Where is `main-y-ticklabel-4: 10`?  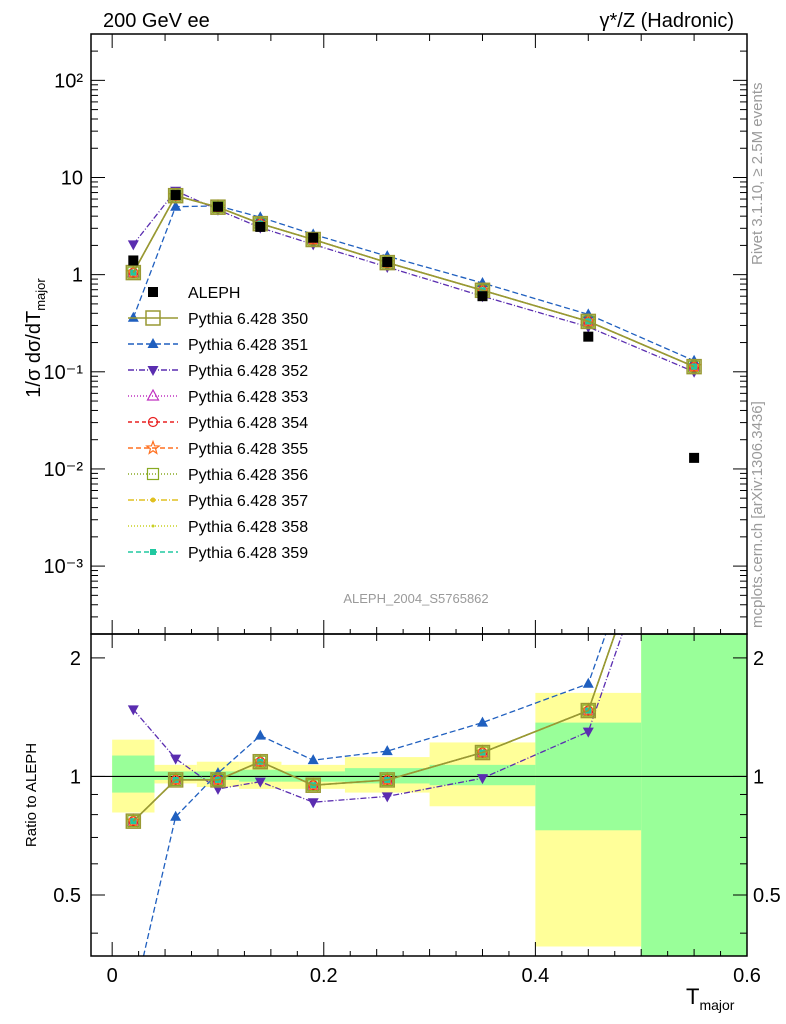 main-y-ticklabel-4: 10 is located at coordinates (72, 179).